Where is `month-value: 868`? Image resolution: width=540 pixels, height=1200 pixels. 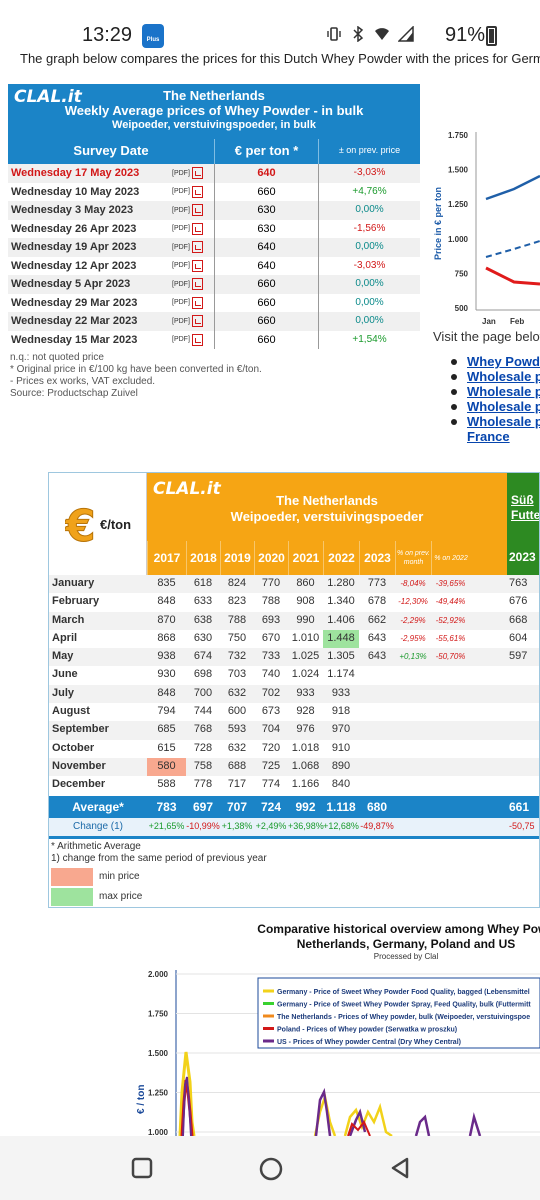
month-value: 868 is located at coordinates (166, 637).